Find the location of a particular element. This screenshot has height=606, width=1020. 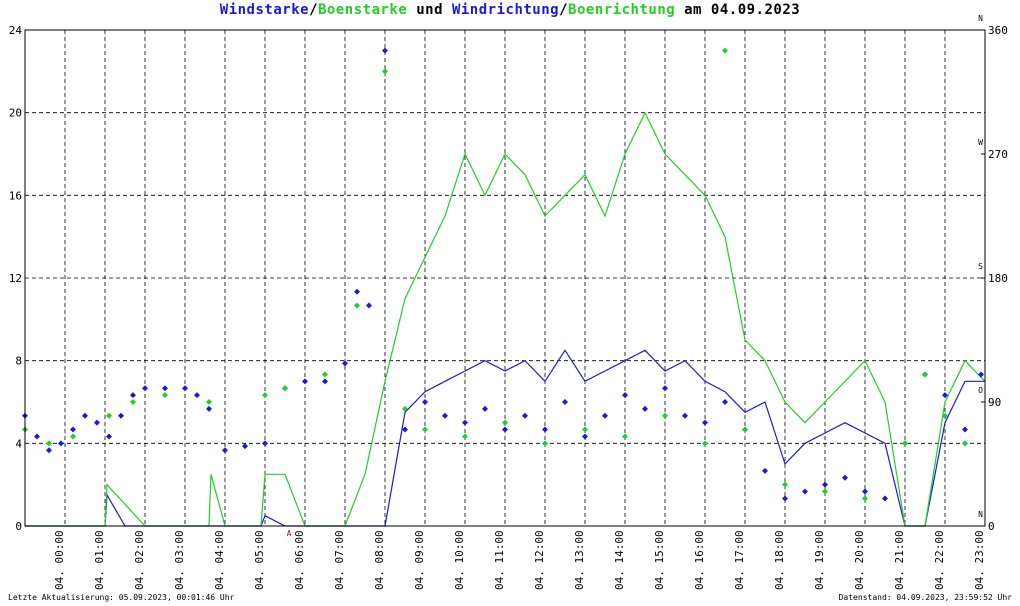

x-tick-label: 04. 18:00 is located at coordinates (779, 560).